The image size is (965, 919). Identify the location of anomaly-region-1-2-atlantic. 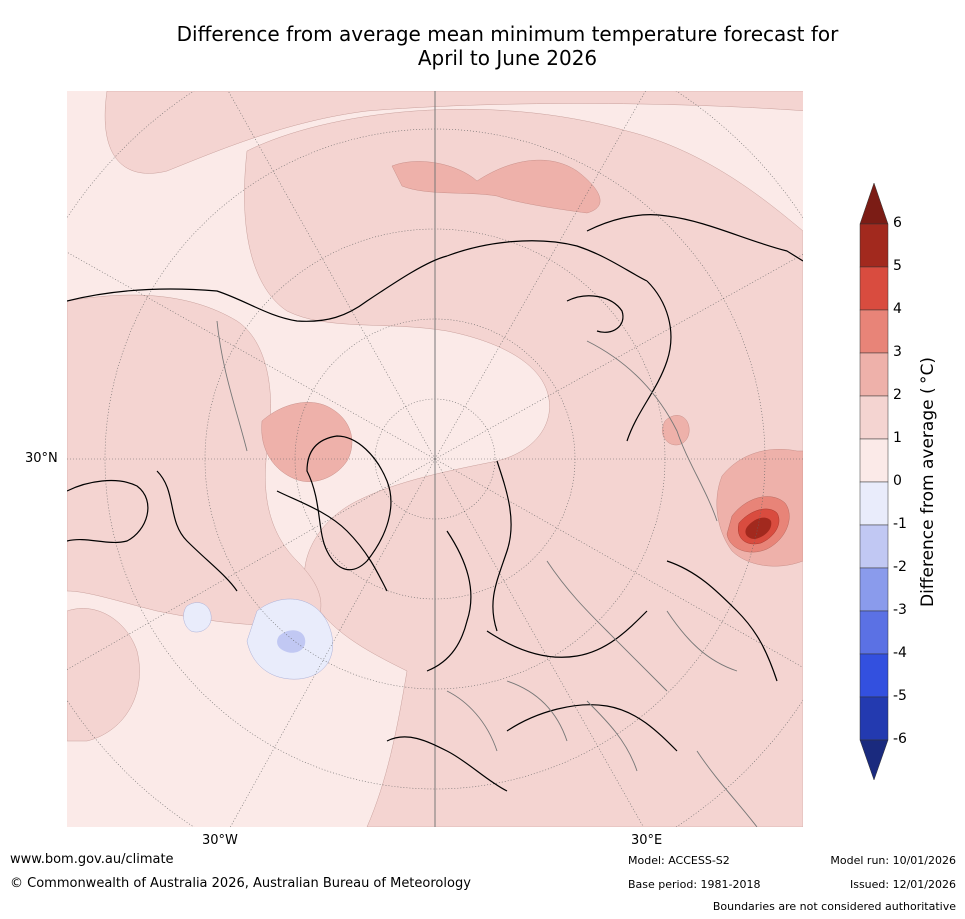
(103, 675).